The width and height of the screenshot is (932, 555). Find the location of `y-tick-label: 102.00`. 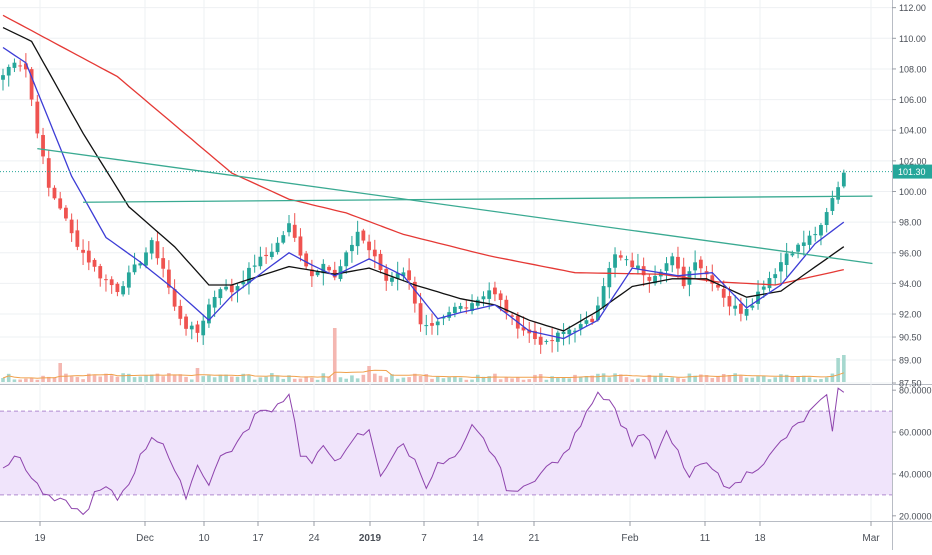

y-tick-label: 102.00 is located at coordinates (913, 161).